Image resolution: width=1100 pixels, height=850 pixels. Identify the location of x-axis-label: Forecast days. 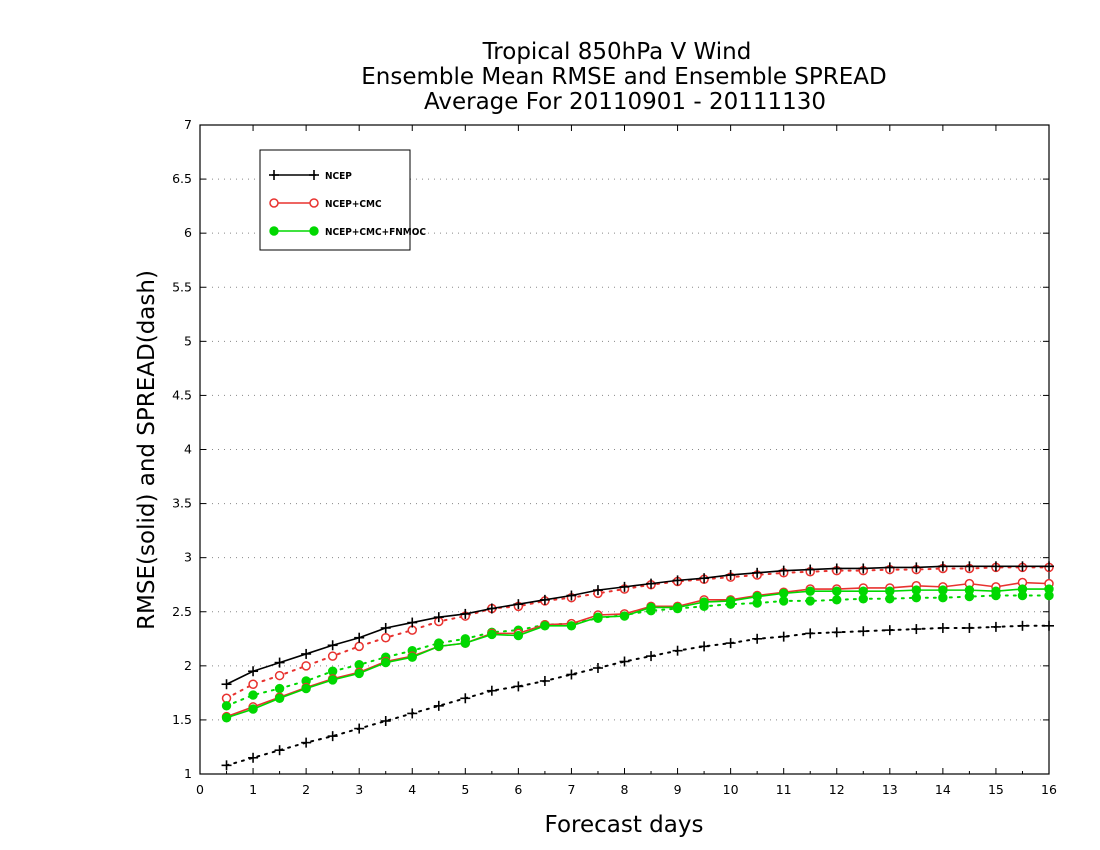
(624, 825).